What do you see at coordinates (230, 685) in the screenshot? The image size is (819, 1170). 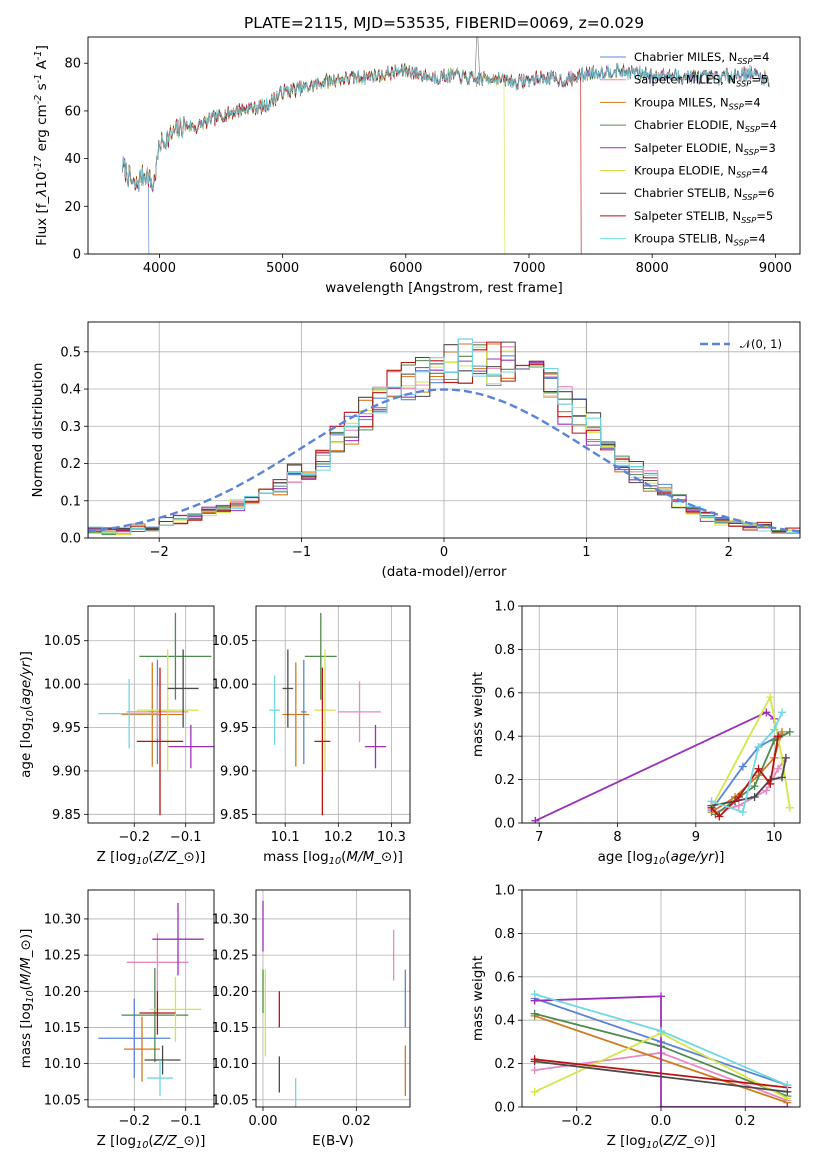 I see `y-tick-label: 10.00` at bounding box center [230, 685].